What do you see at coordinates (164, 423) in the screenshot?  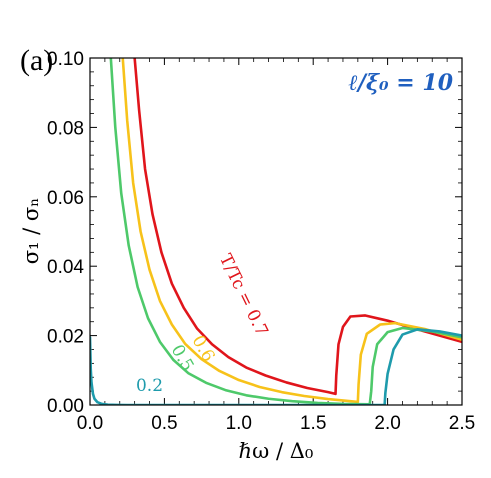 I see `x-tick-label: 0.5` at bounding box center [164, 423].